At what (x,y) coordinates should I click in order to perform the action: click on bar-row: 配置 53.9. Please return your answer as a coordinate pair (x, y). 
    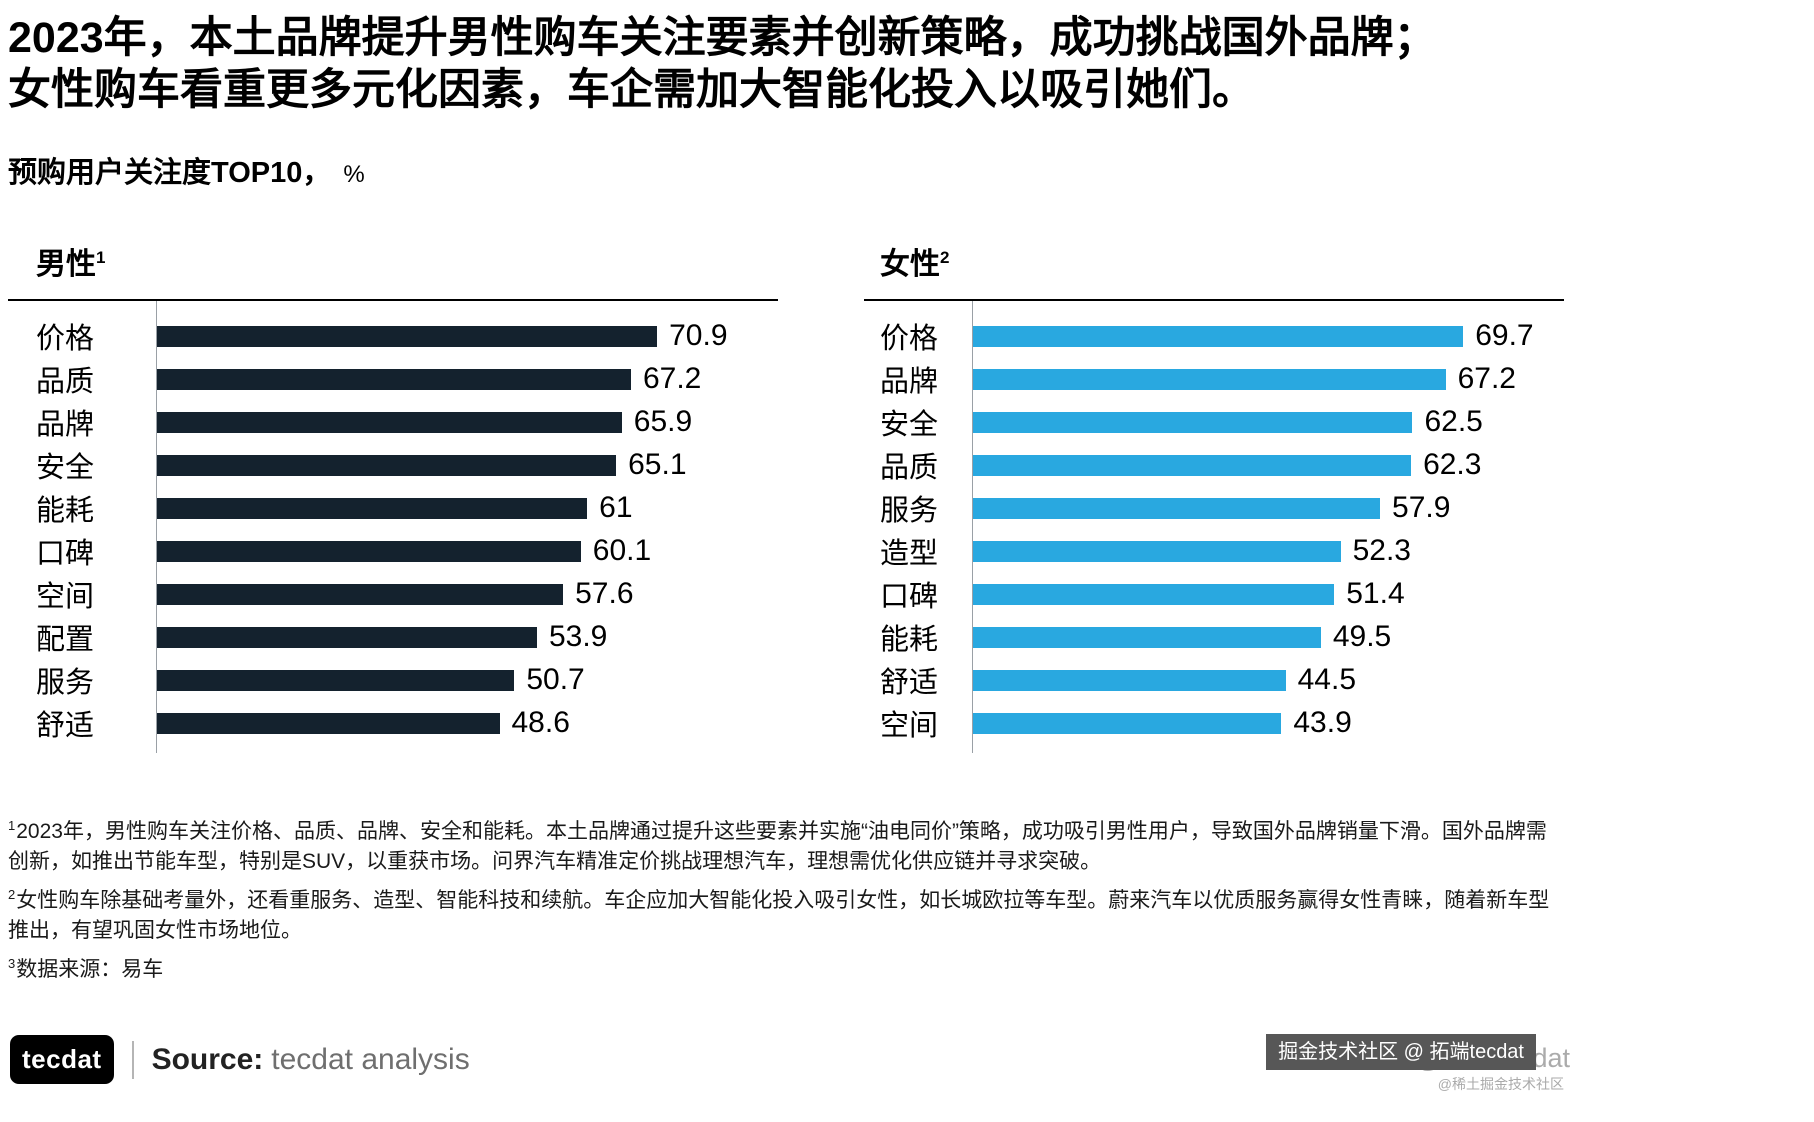
    Looking at the image, I should click on (393, 637).